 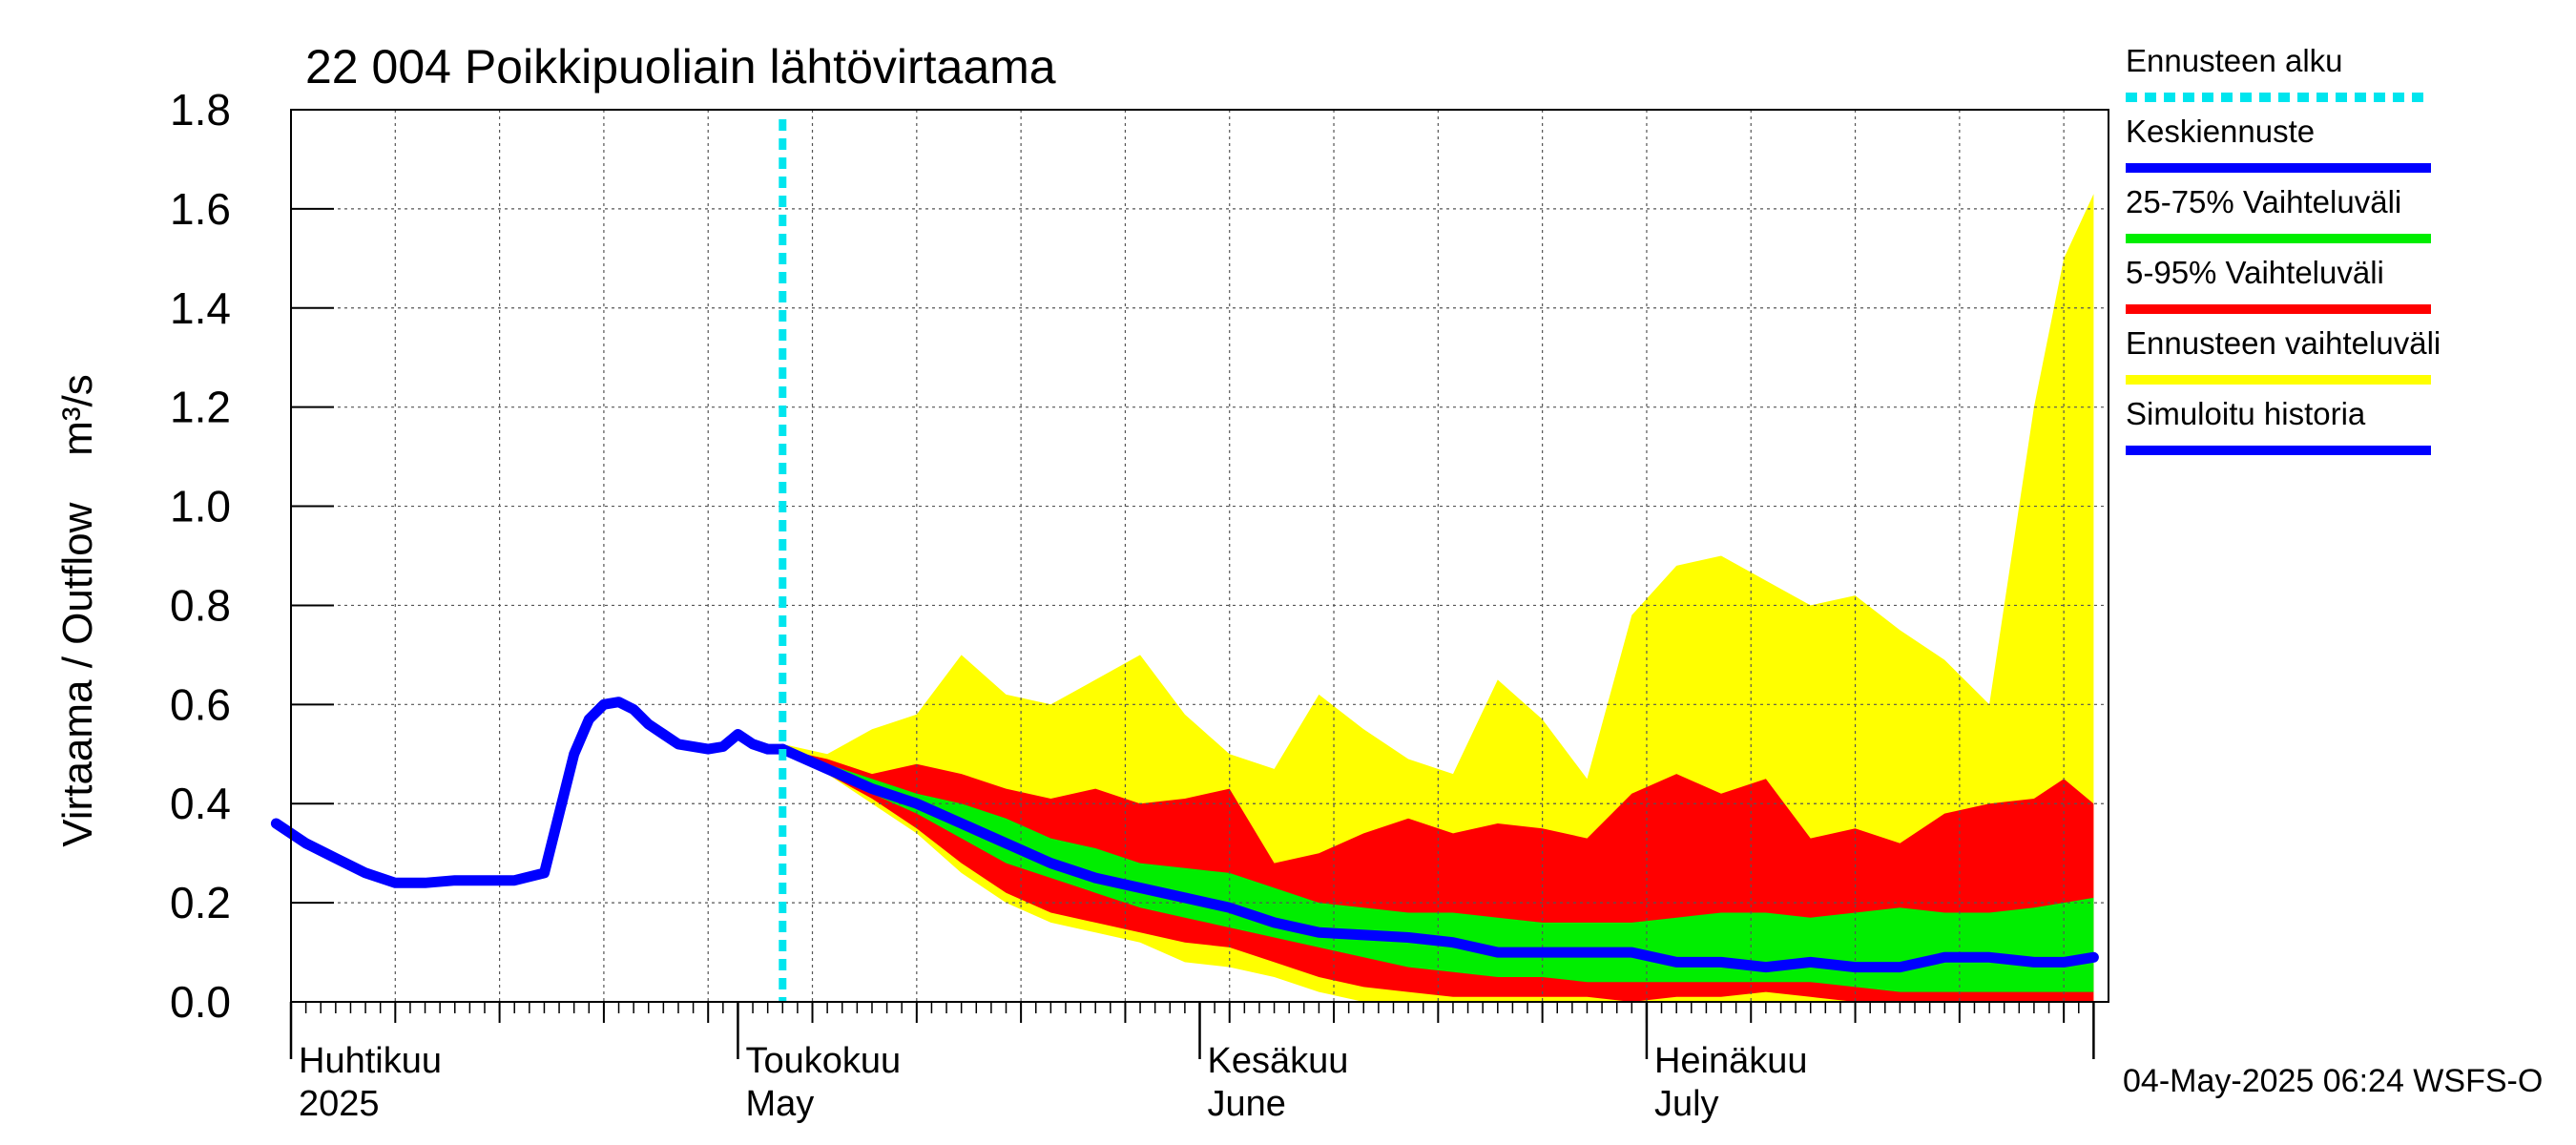 What do you see at coordinates (2234, 60) in the screenshot?
I see `legend-label: Ennusteen alku` at bounding box center [2234, 60].